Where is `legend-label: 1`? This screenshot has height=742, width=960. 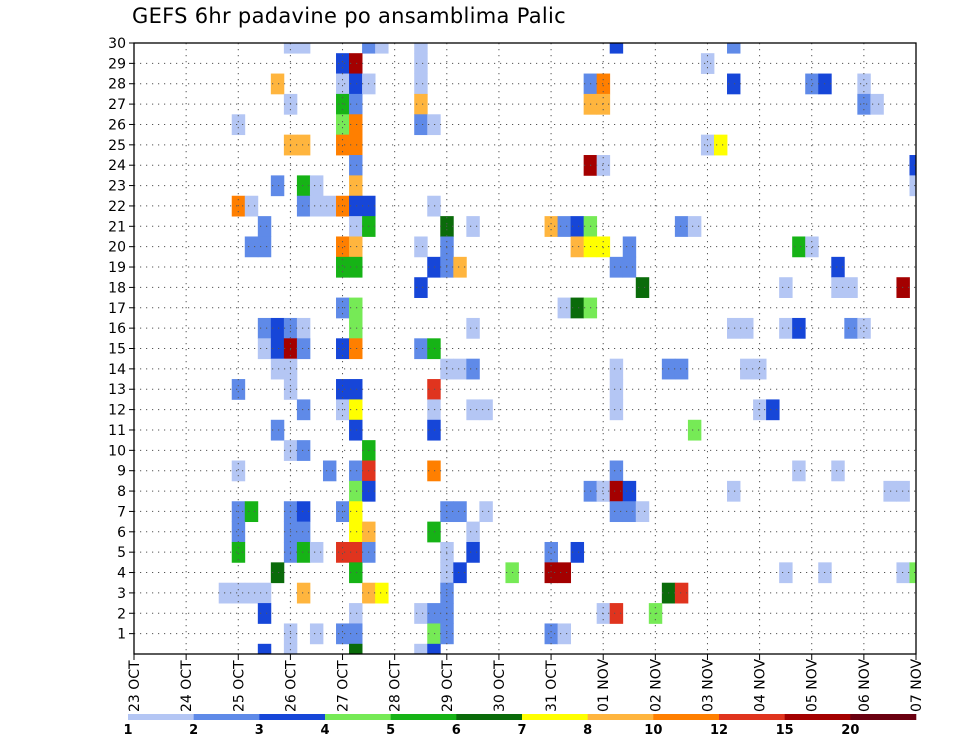
legend-label: 1 is located at coordinates (127, 730).